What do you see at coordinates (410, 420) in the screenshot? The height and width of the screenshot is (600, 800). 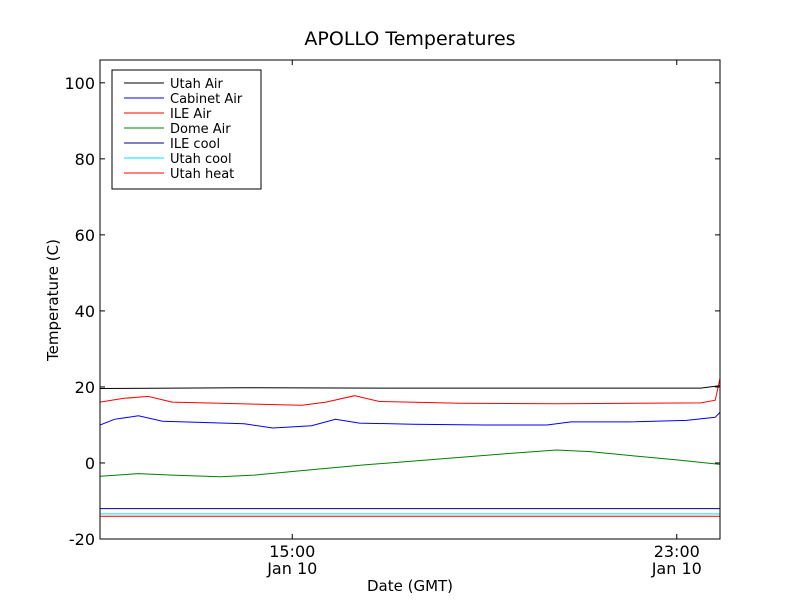 I see `series-line-cabinet-air` at bounding box center [410, 420].